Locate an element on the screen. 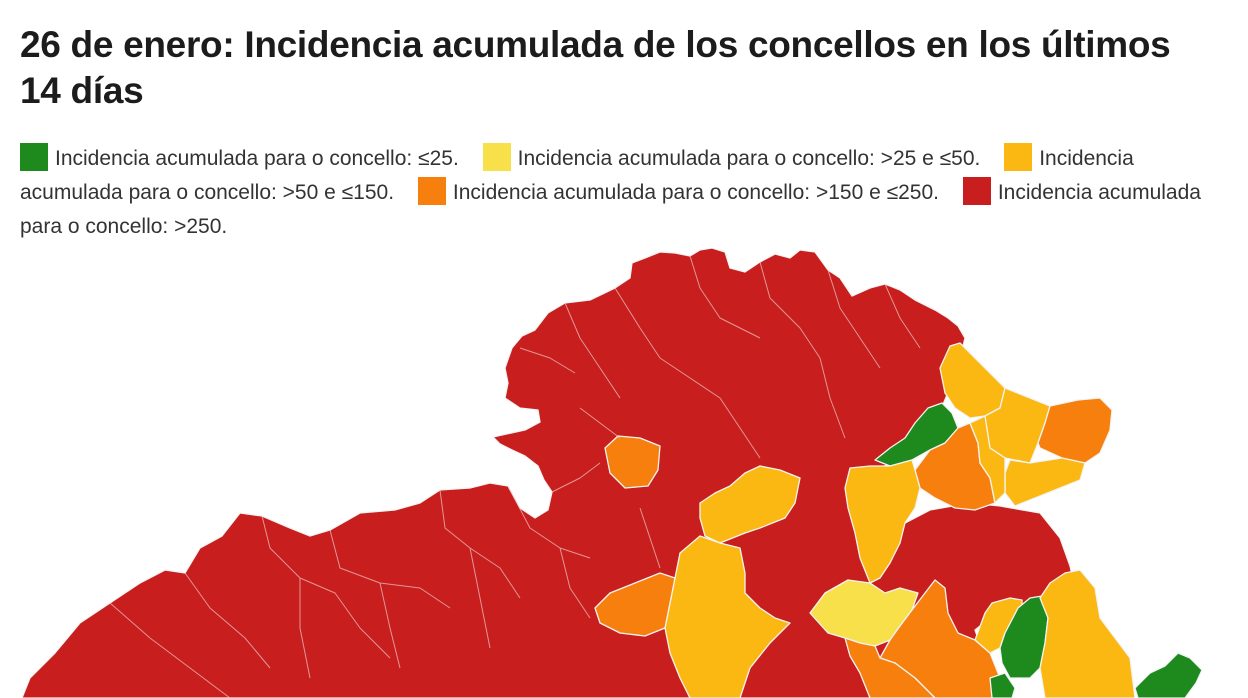 Image resolution: width=1248 pixels, height=698 pixels. legend-swatch-gt250 is located at coordinates (976, 191).